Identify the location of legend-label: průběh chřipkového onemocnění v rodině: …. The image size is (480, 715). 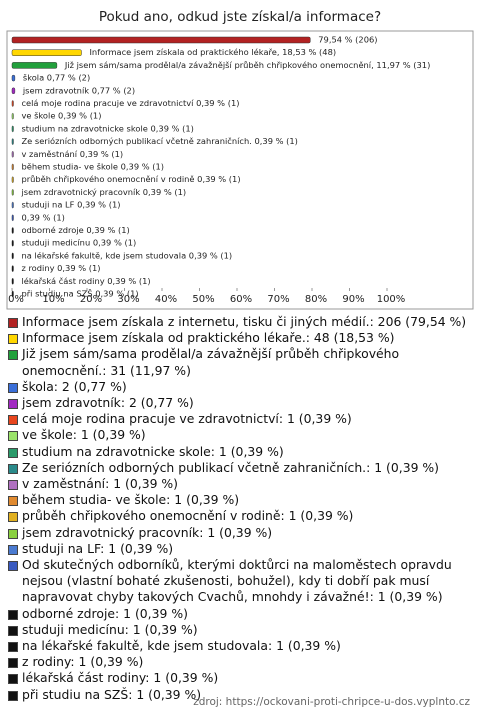
(188, 516).